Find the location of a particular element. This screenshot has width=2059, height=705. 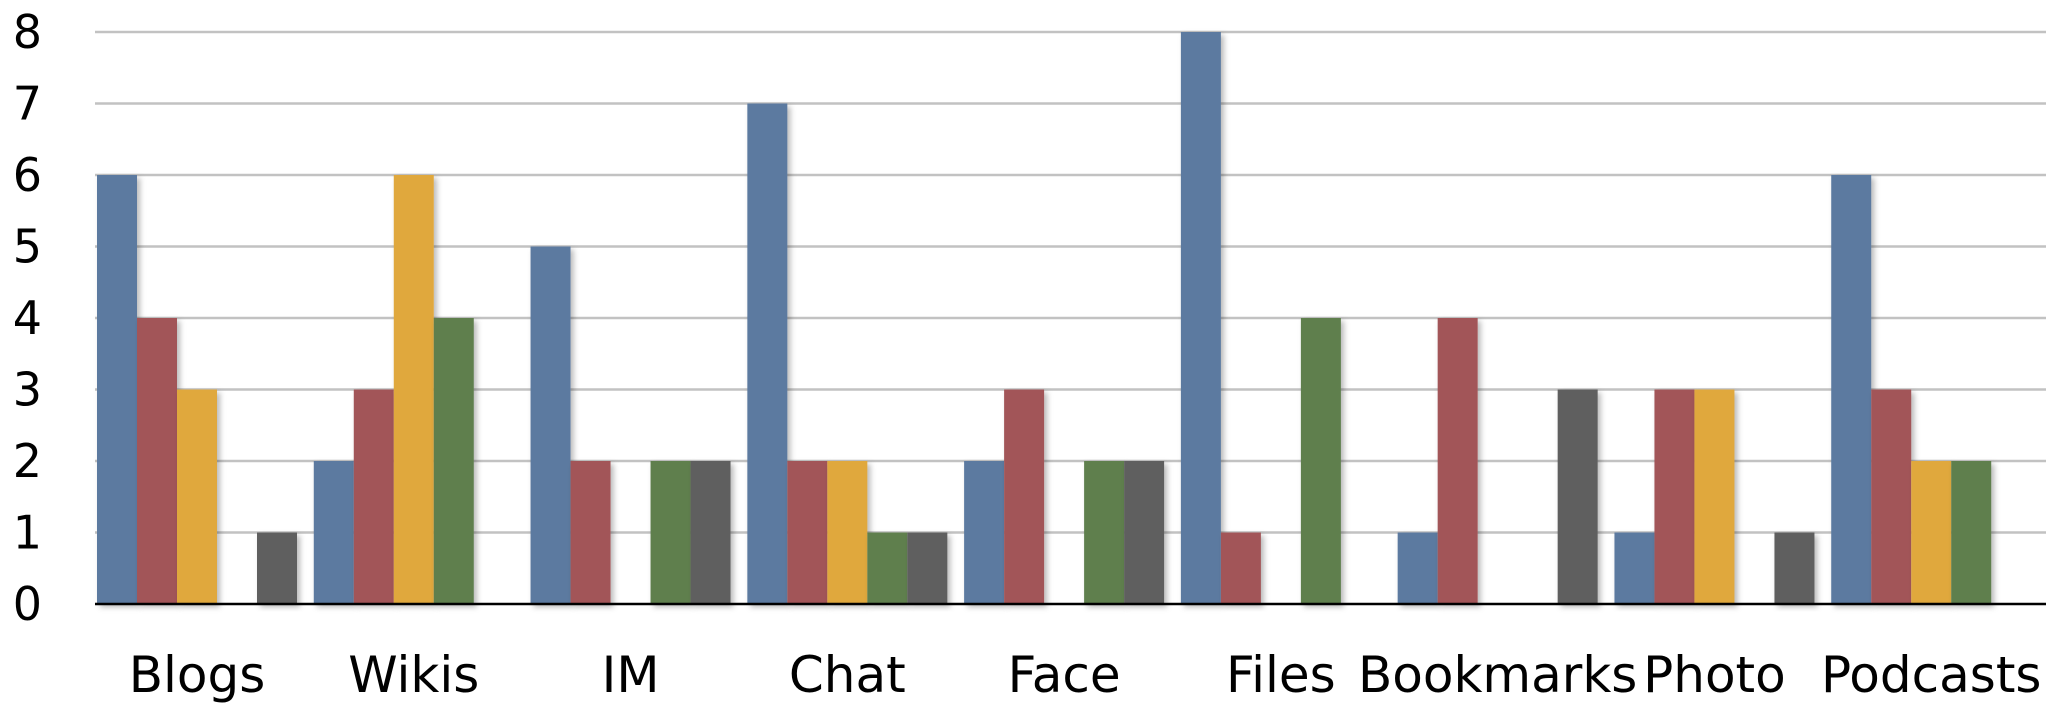

category-label-face: Face is located at coordinates (1064, 675).